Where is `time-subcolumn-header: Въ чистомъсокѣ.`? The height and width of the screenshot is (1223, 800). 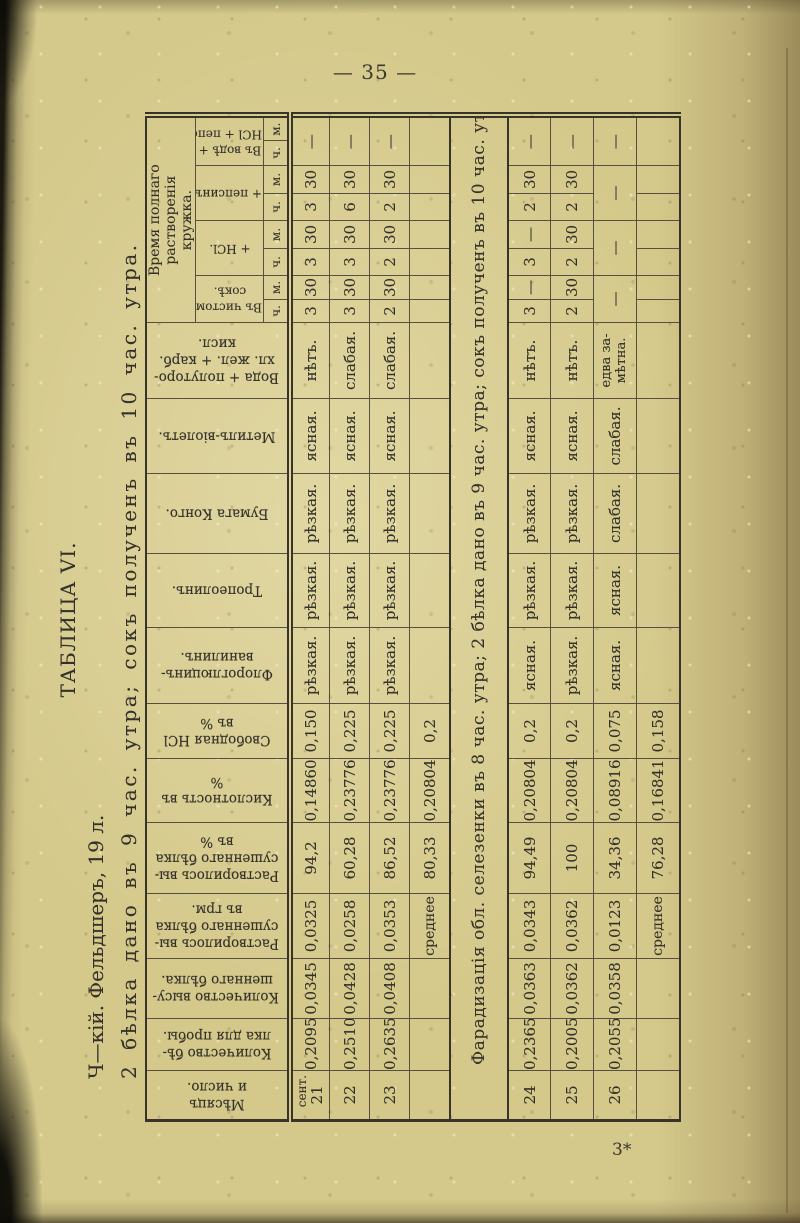 time-subcolumn-header: Въ чистомъсокѣ. is located at coordinates (229, 299).